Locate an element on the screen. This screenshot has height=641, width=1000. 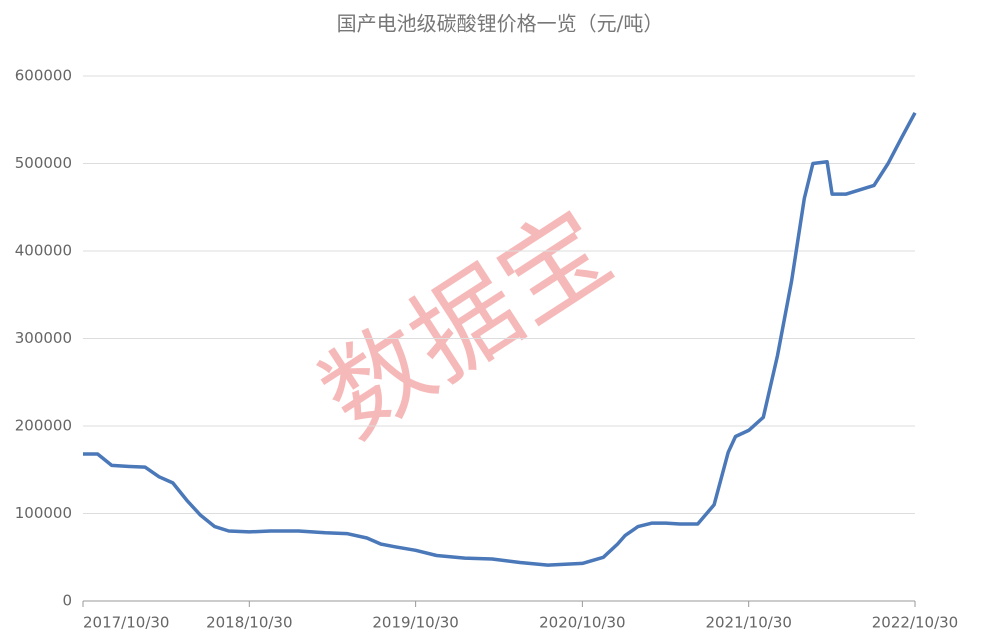
y-tick-label: 300000 is located at coordinates (43, 338).